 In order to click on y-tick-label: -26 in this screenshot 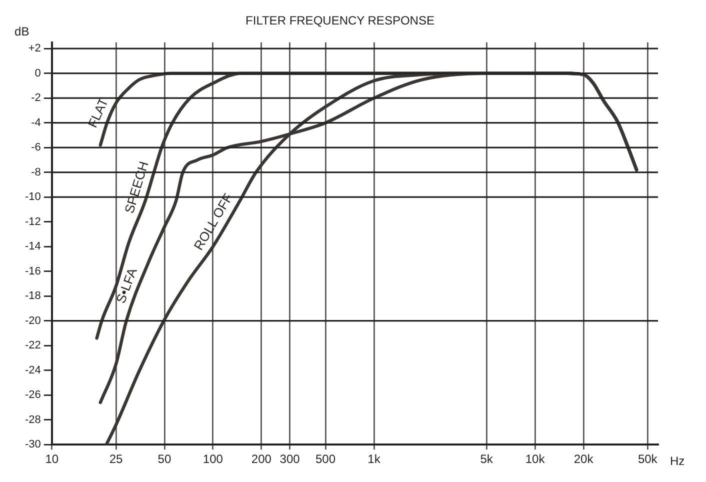, I will do `click(32, 395)`.